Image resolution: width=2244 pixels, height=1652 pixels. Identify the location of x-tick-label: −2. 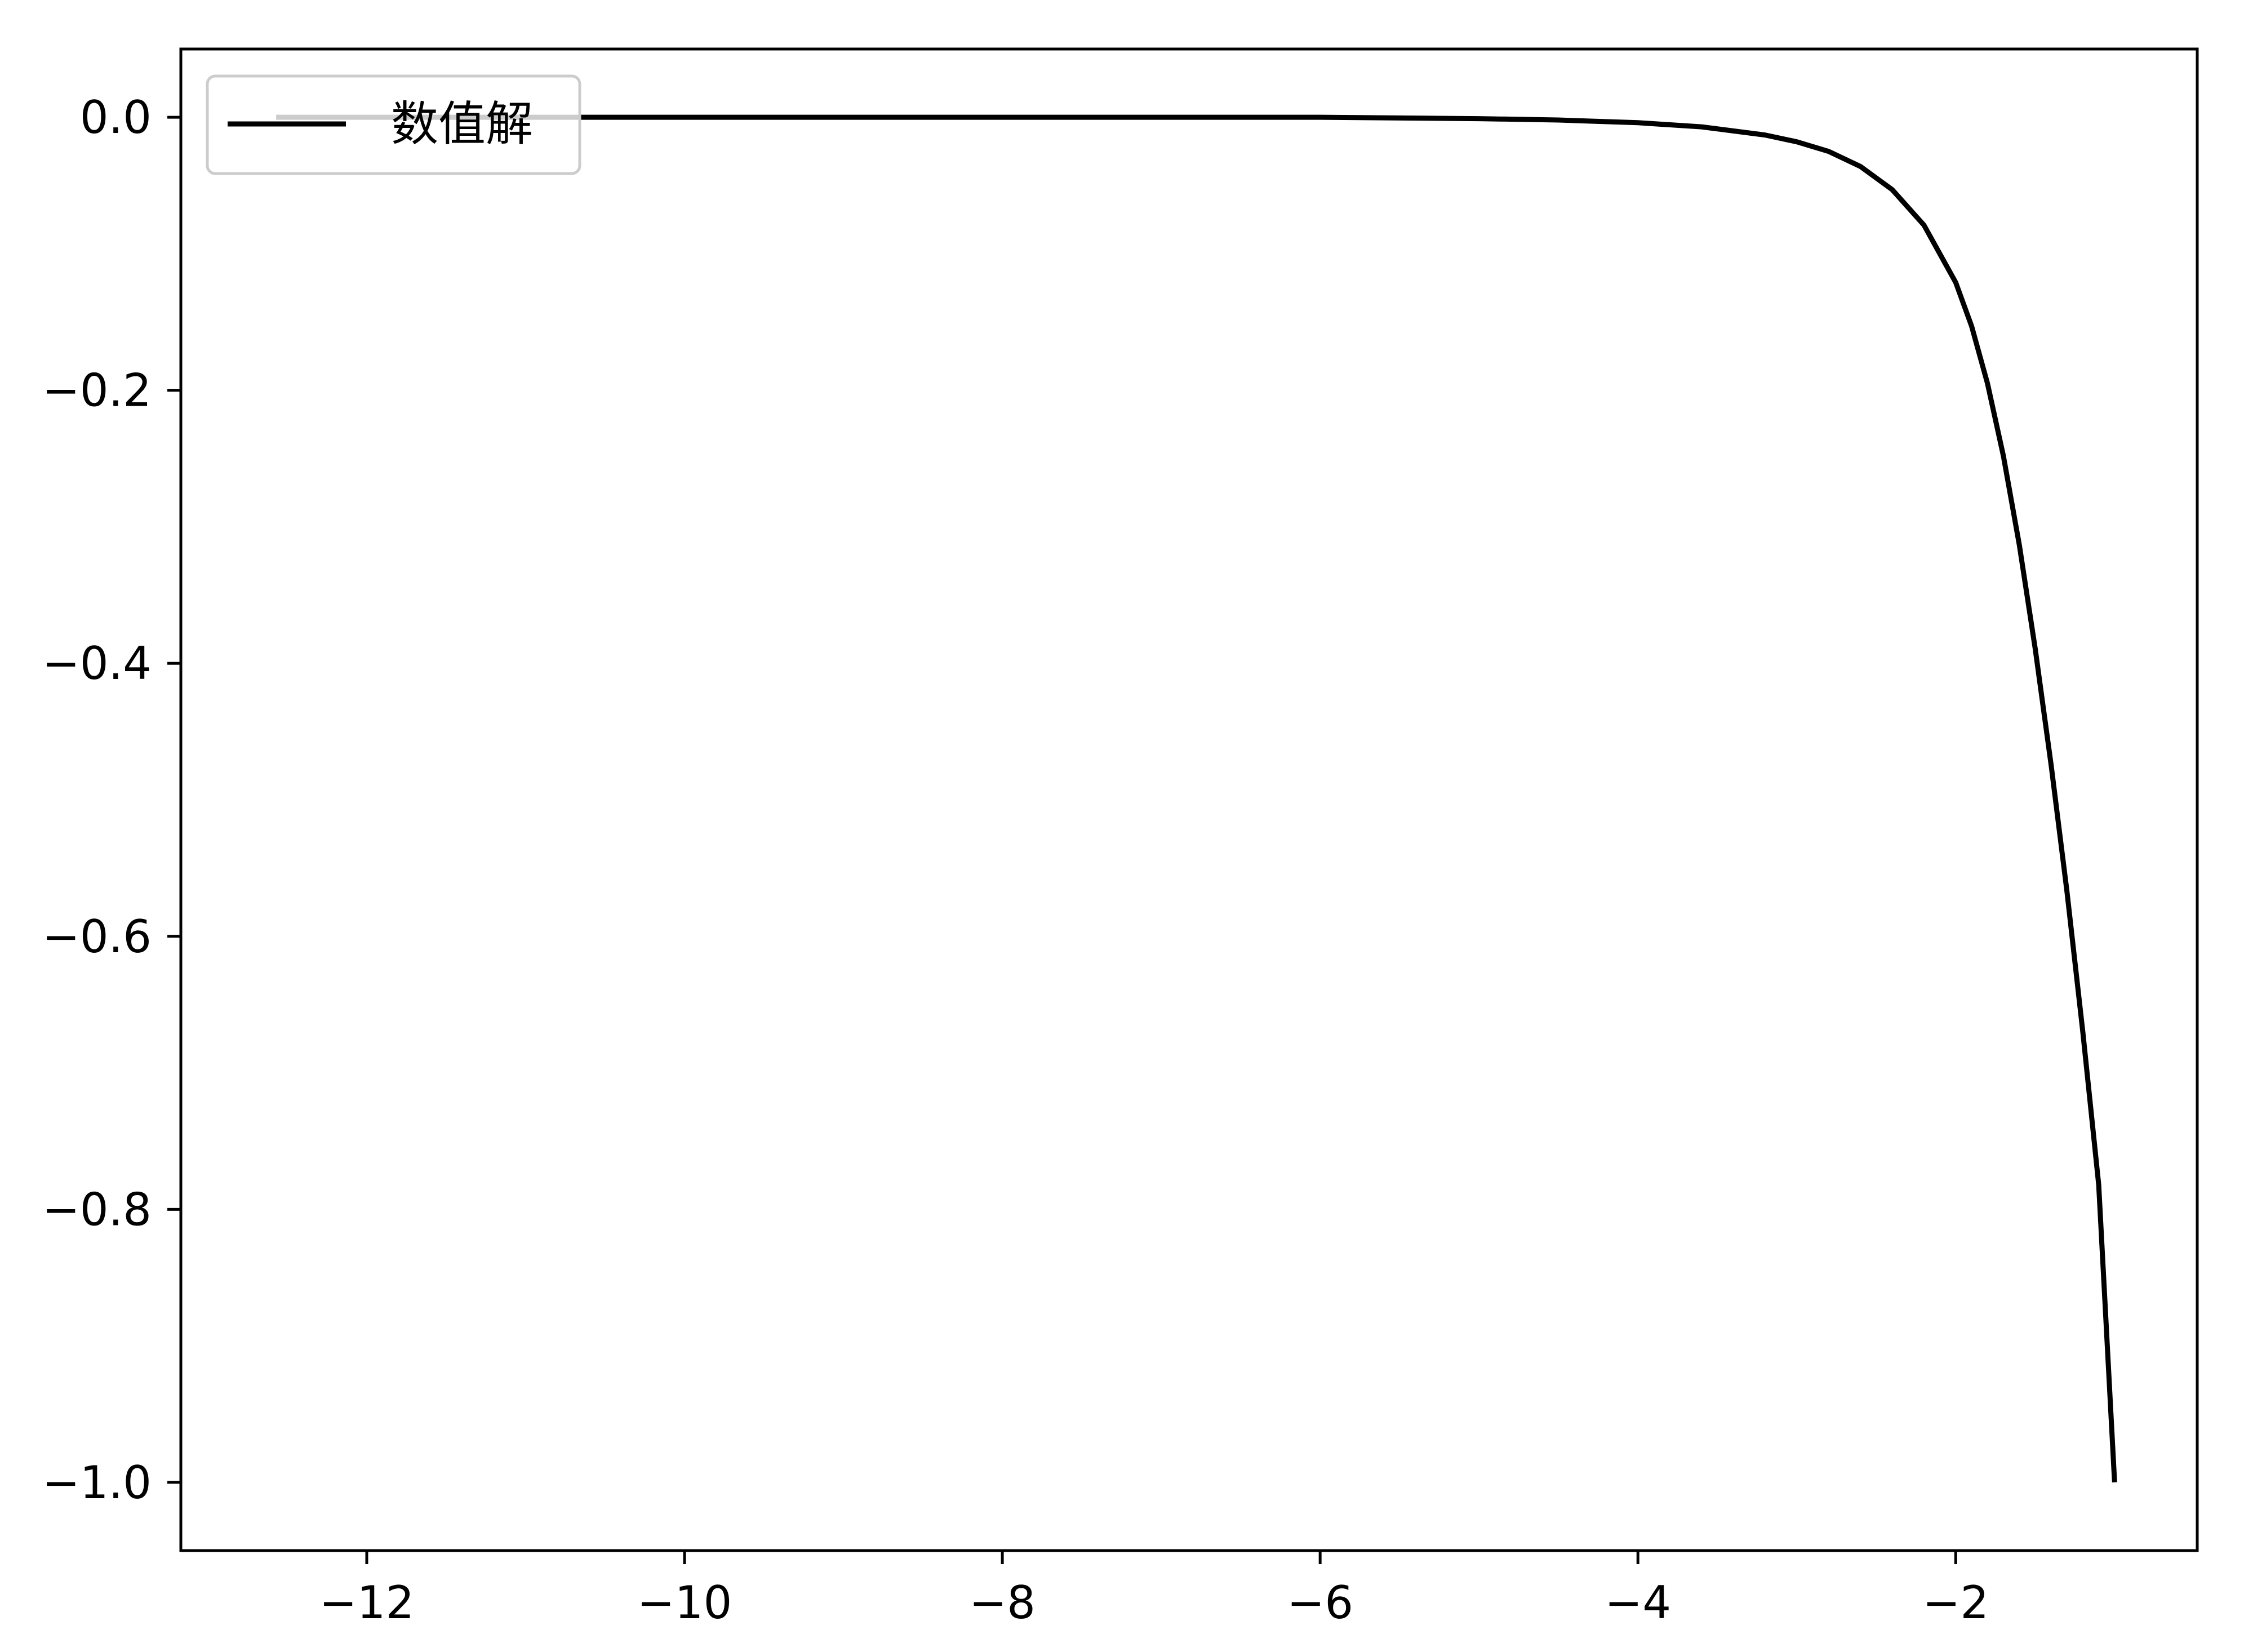
(1955, 1603).